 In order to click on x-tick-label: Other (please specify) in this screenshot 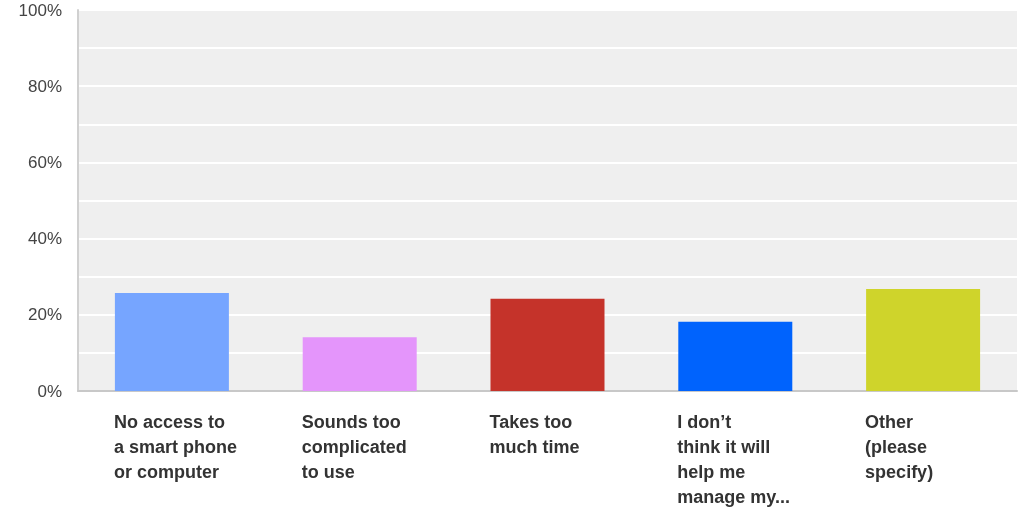, I will do `click(899, 446)`.